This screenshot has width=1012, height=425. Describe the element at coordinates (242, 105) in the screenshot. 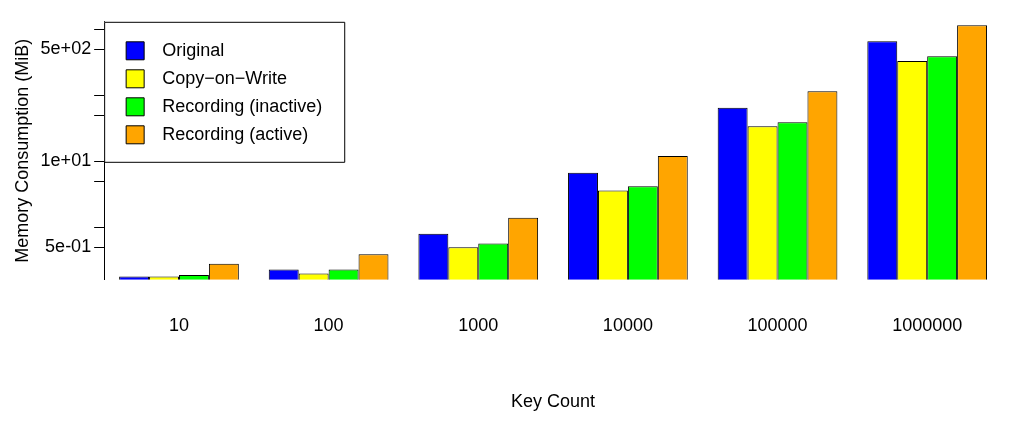

I see `legend-label: Recording (inactive)` at that location.